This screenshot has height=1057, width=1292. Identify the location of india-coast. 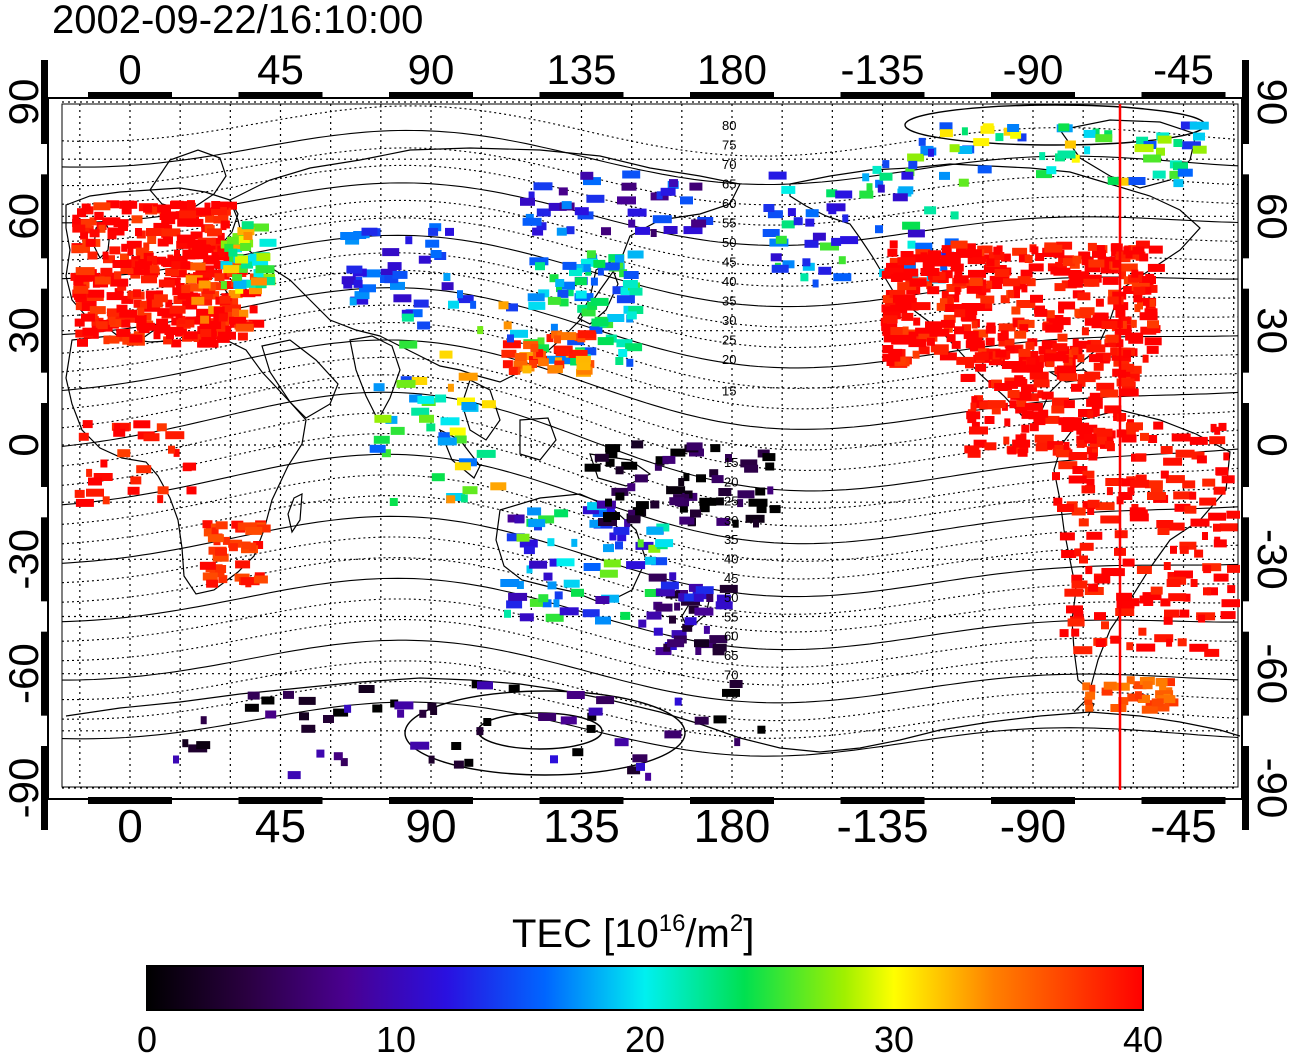
(375, 378).